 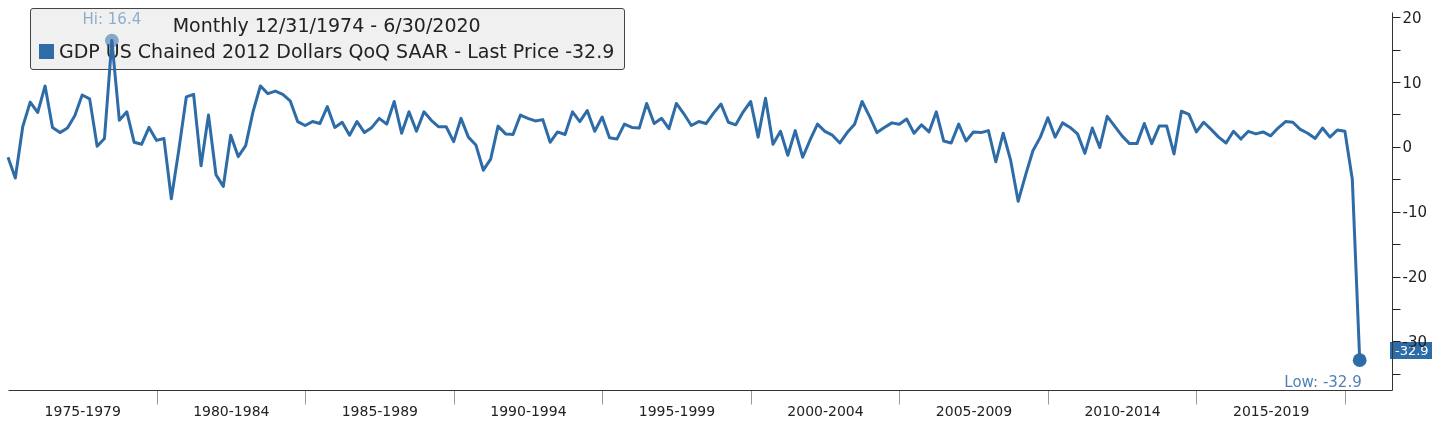 I want to click on x-tick-label: 1990-1994, so click(x=528, y=410).